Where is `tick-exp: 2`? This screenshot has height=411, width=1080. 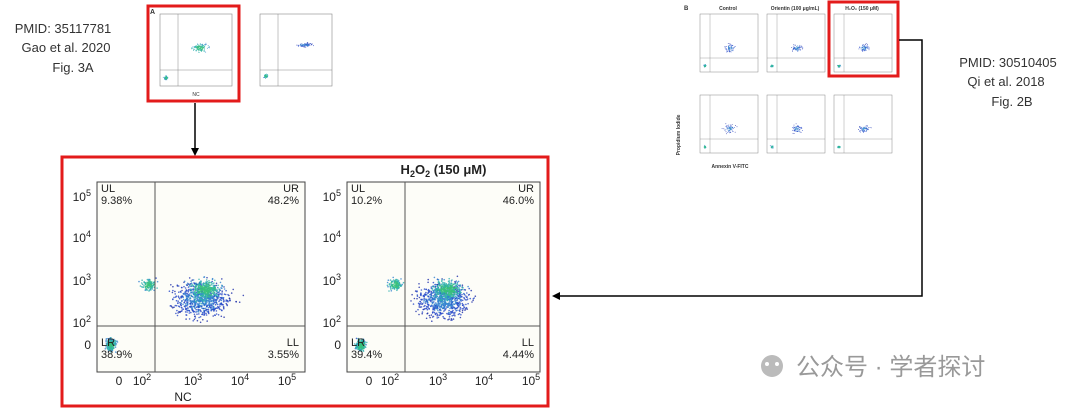 tick-exp: 2 is located at coordinates (338, 319).